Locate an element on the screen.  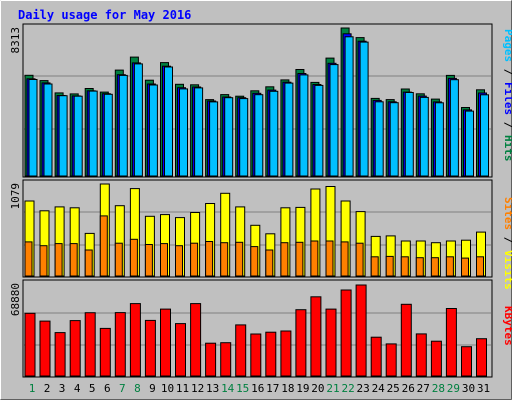
day-label: 31 is located at coordinates (483, 388).